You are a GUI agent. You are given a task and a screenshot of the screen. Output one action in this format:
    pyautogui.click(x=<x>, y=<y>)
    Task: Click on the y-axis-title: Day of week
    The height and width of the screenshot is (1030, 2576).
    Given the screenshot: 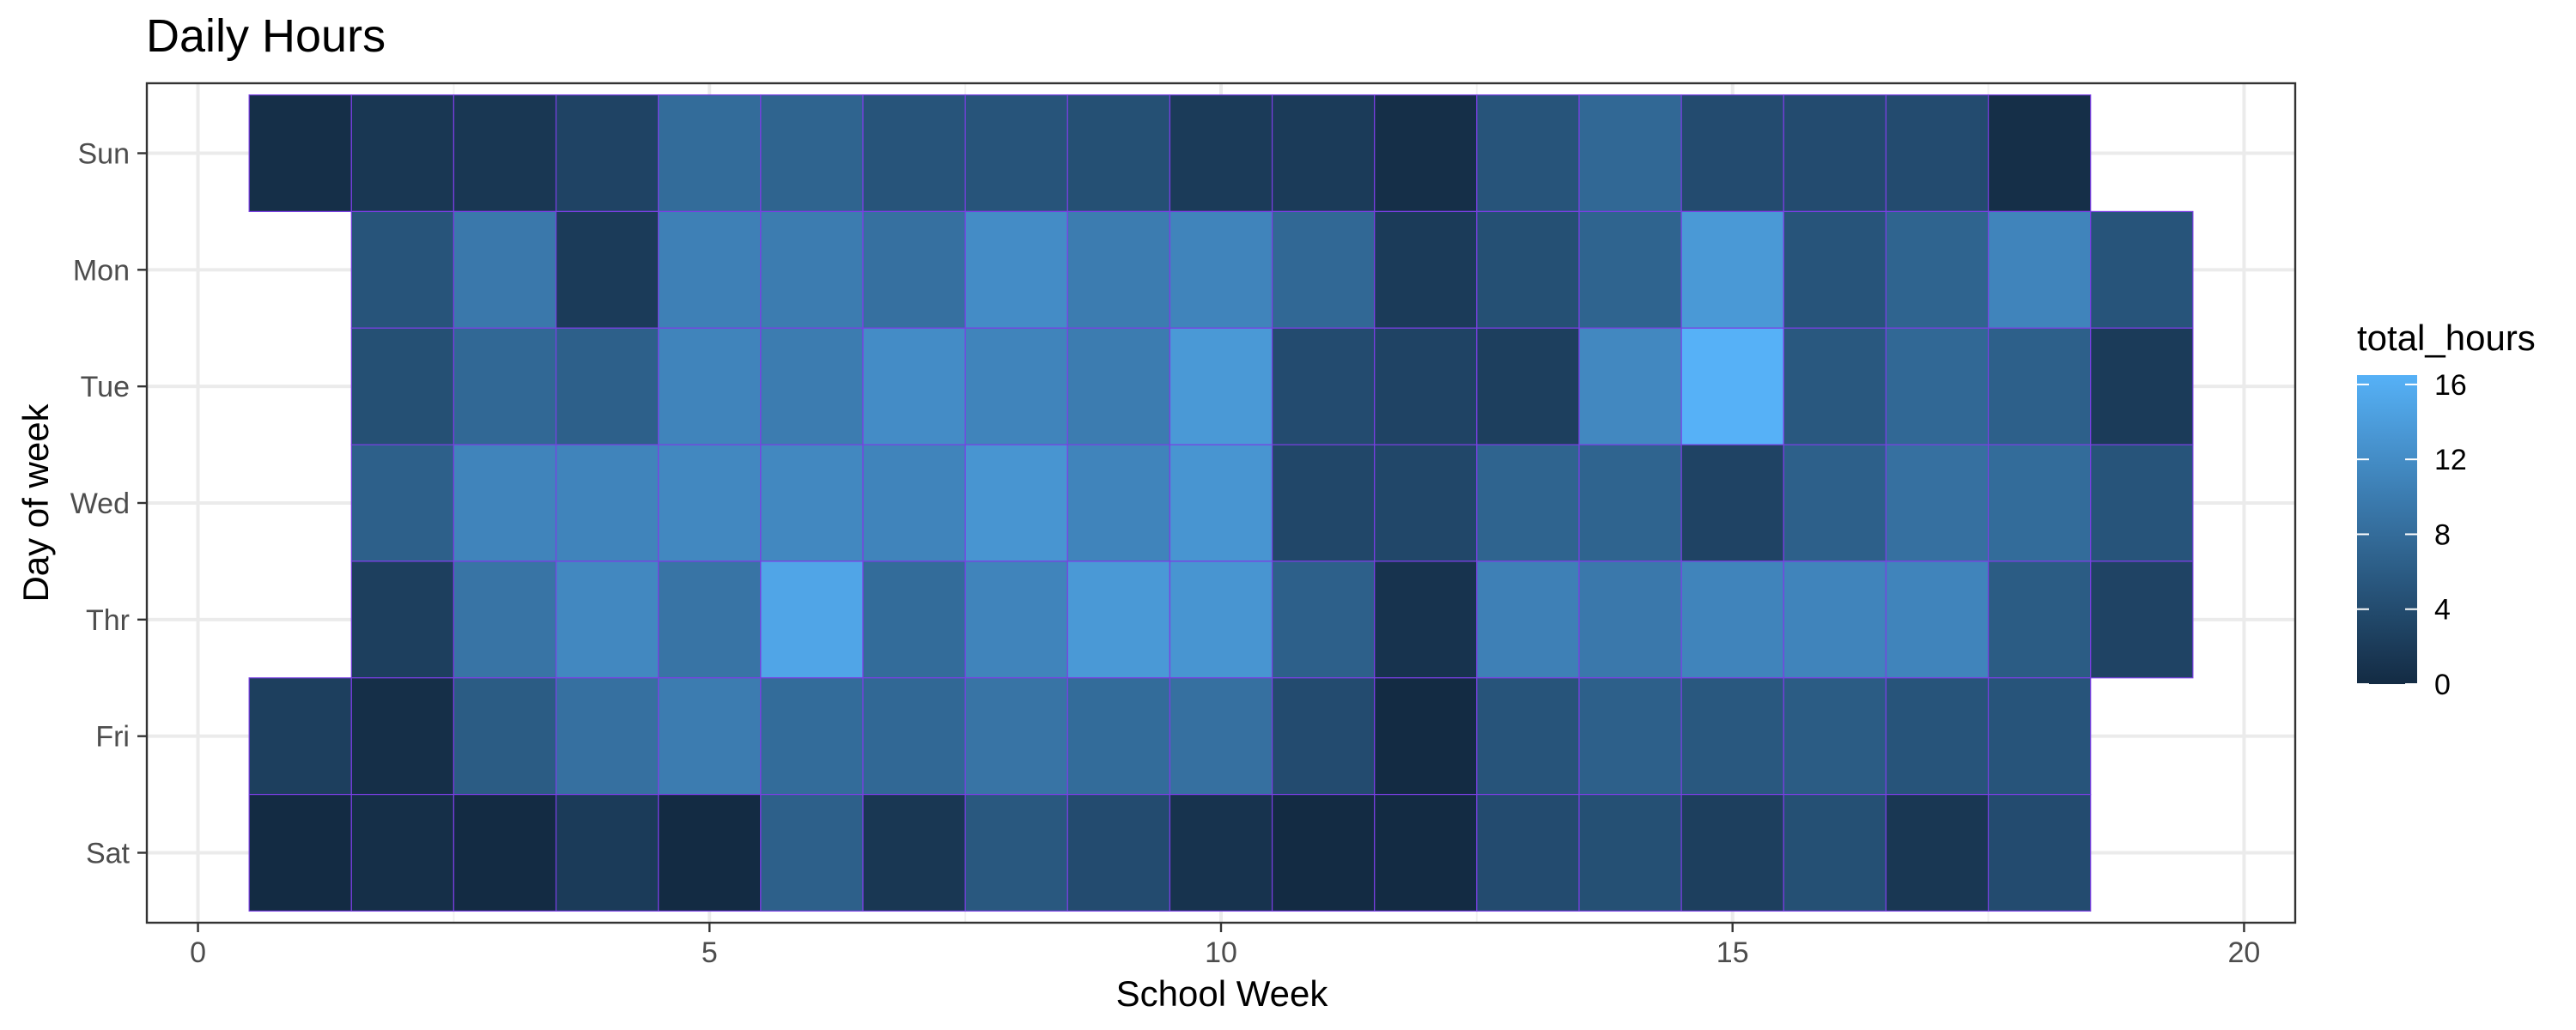 What is the action you would take?
    pyautogui.click(x=36, y=502)
    